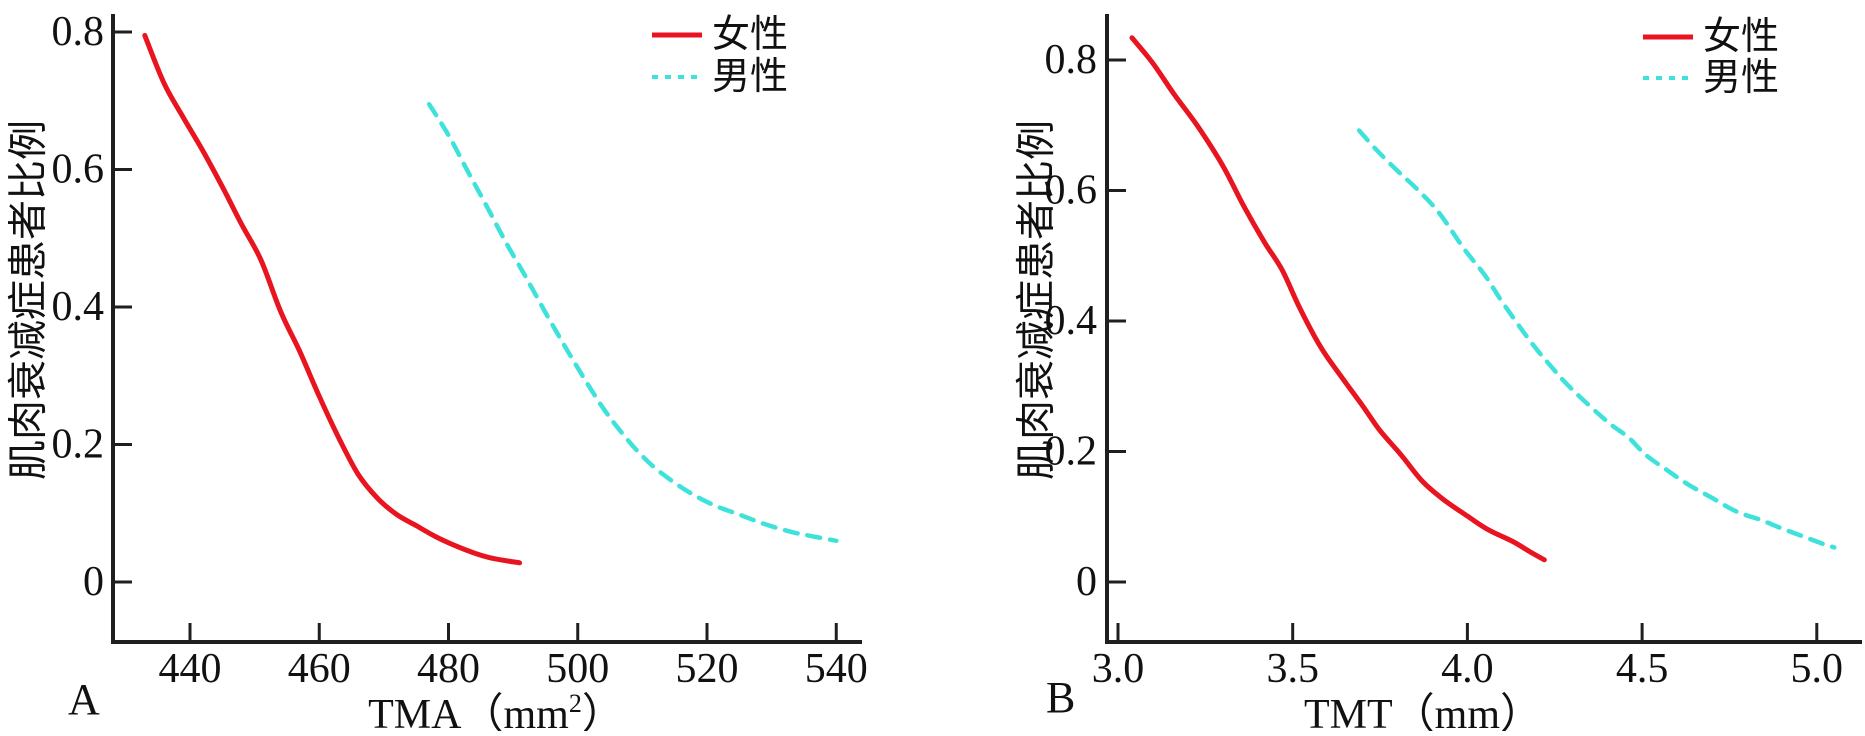 The height and width of the screenshot is (736, 1865). I want to click on y-tick-label-B: 0.2, so click(1071, 452).